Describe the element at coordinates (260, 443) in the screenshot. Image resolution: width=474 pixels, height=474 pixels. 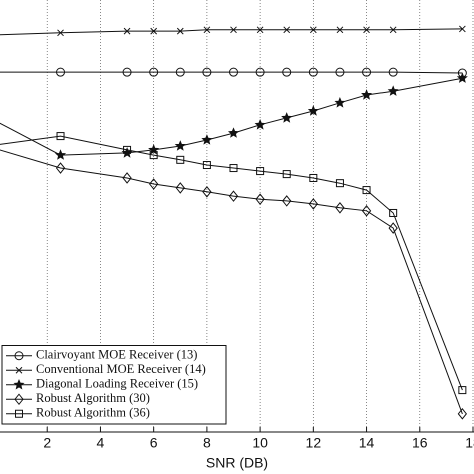
I see `x-tick-label: 10` at that location.